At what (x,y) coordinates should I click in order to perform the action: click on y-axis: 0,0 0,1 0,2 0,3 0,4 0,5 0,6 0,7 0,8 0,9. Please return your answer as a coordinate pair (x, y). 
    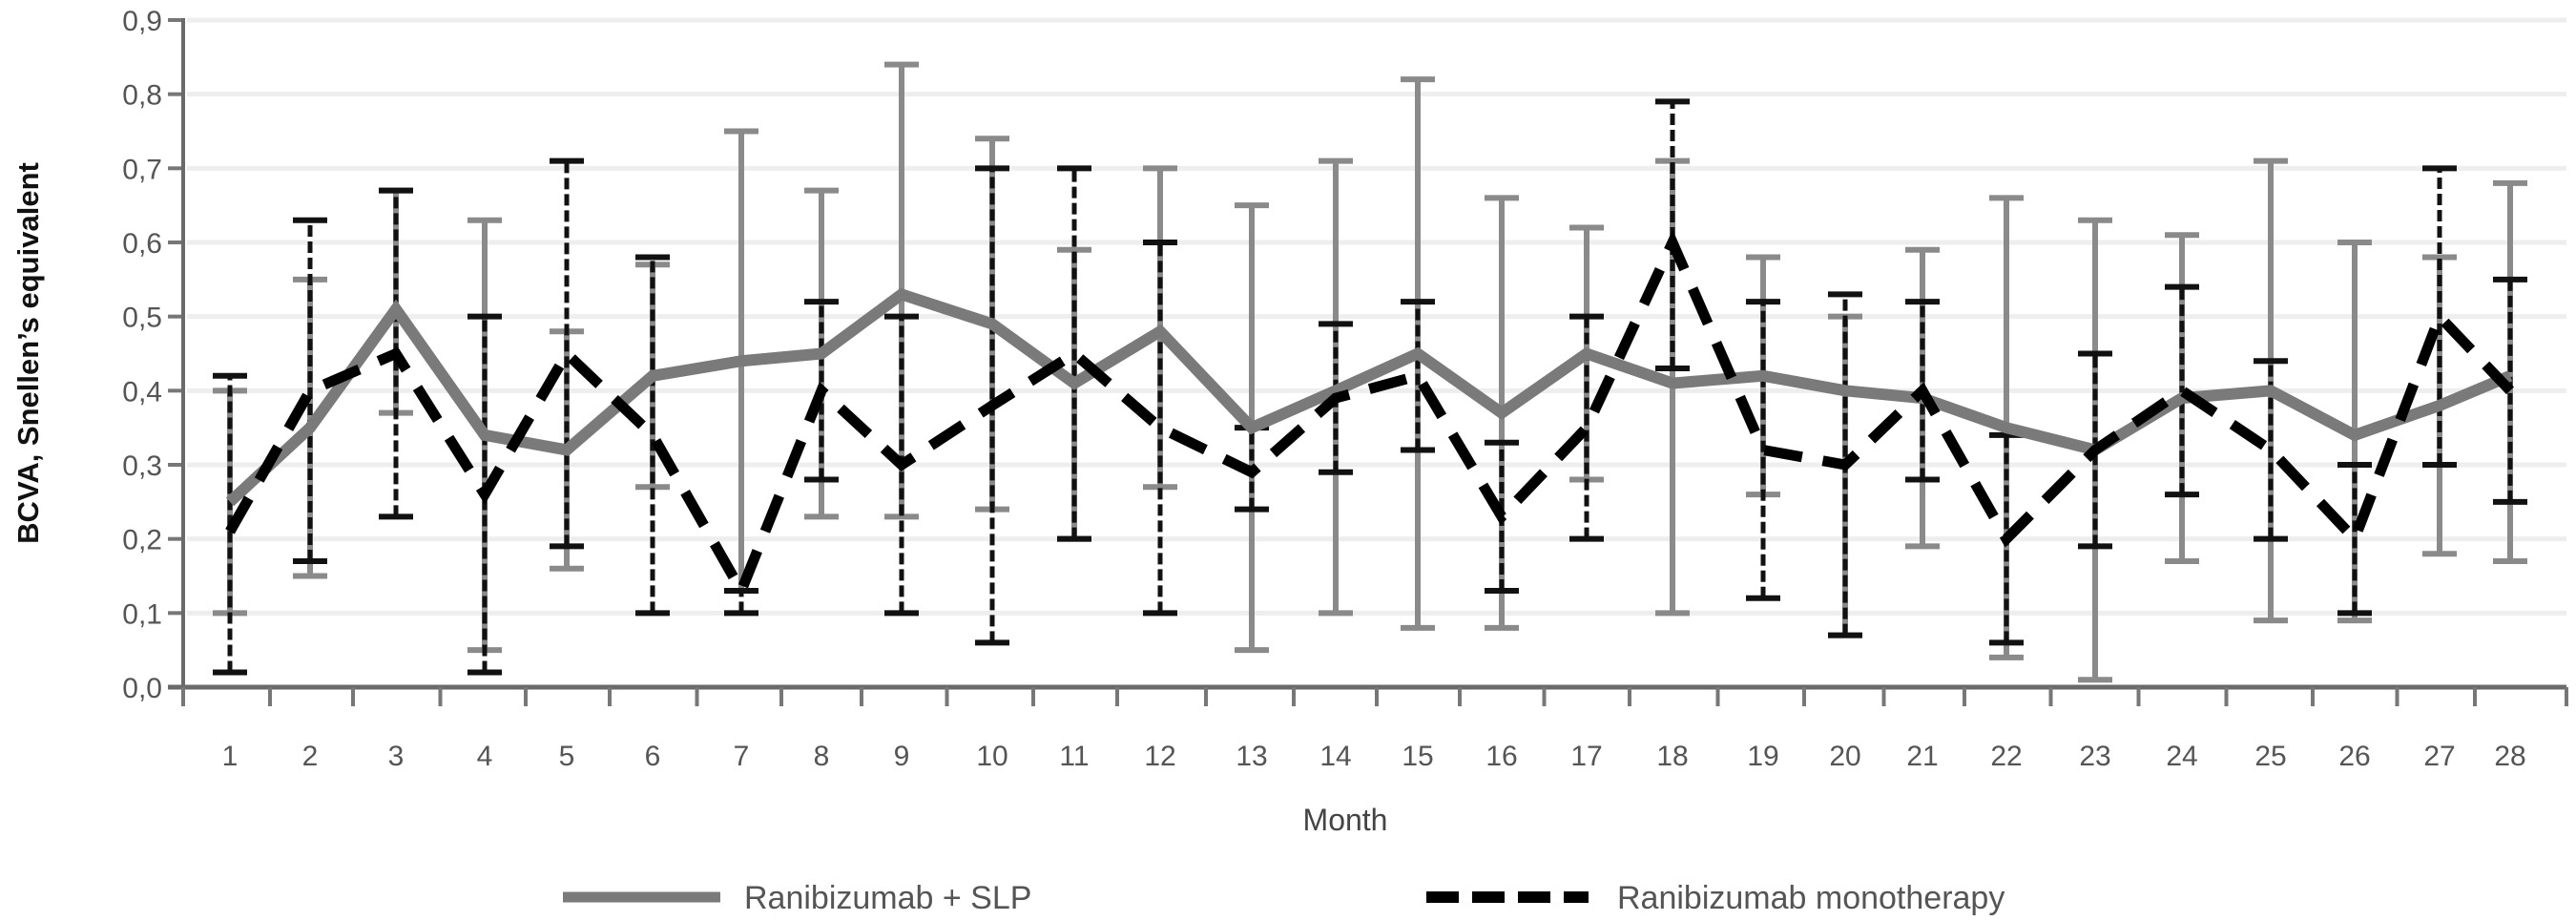
    Looking at the image, I should click on (153, 355).